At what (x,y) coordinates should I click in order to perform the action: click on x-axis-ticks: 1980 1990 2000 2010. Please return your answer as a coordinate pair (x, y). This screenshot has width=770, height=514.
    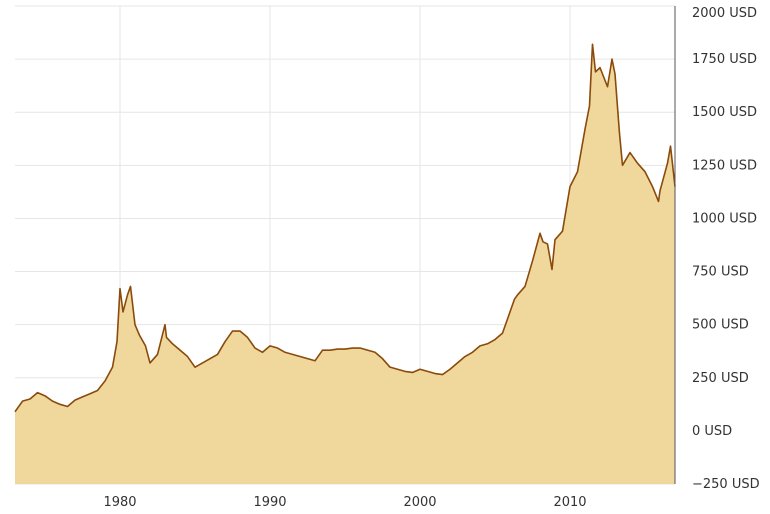
    Looking at the image, I should click on (344, 502).